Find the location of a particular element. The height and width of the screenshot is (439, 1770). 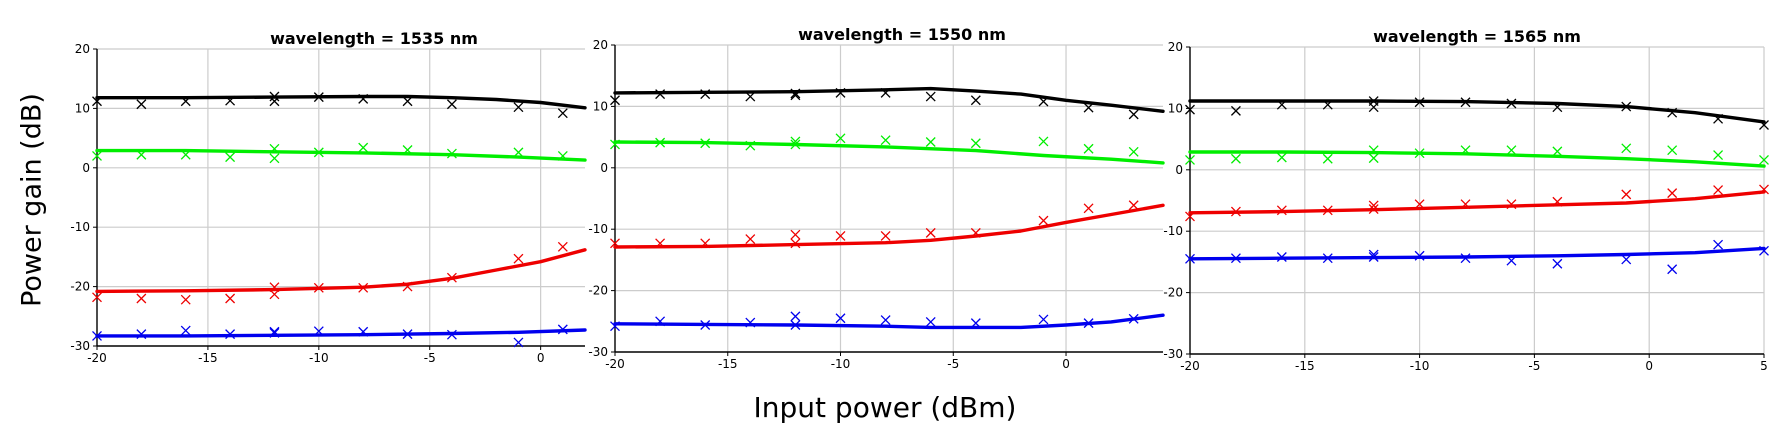

x-tick-label: -5 is located at coordinates (953, 364).